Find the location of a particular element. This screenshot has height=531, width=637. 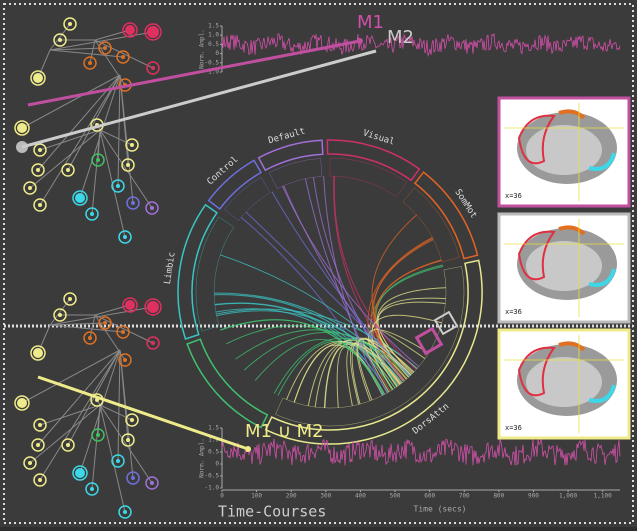

slice-label: x=36 is located at coordinates (513, 428).